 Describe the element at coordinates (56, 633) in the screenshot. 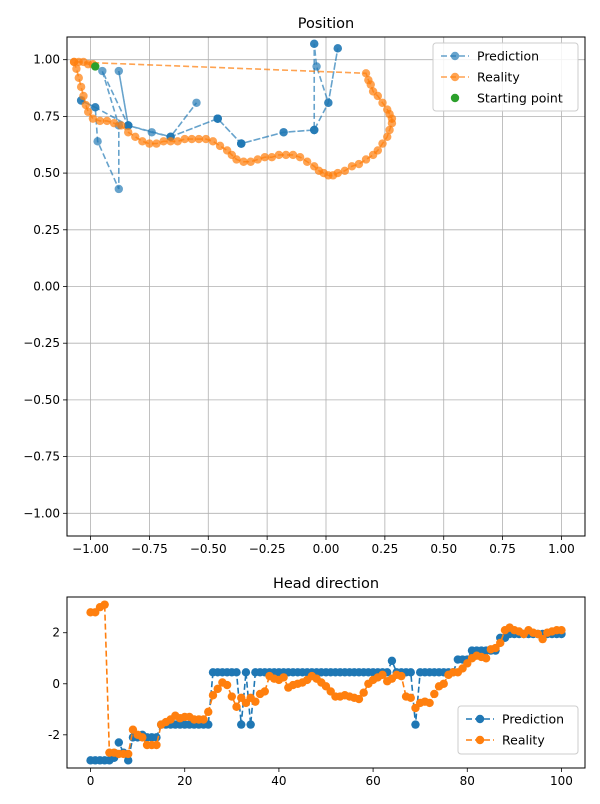

I see `head-direction-ytick-label: 2` at that location.